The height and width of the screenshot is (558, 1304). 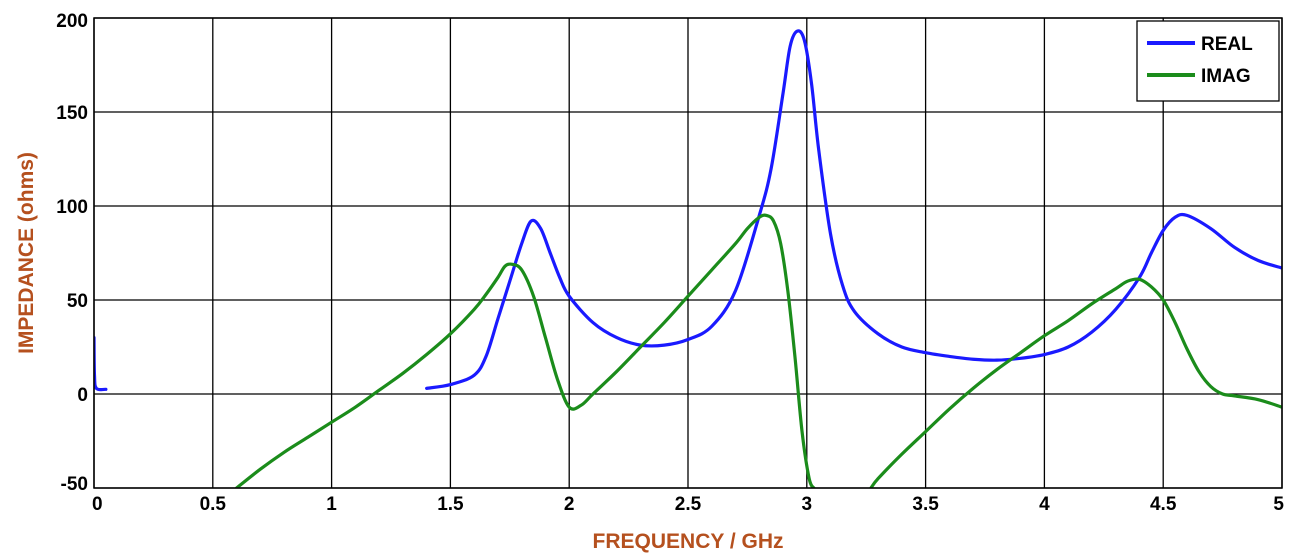 What do you see at coordinates (688, 541) in the screenshot?
I see `x-axis-label: FREQUENCY / GHz` at bounding box center [688, 541].